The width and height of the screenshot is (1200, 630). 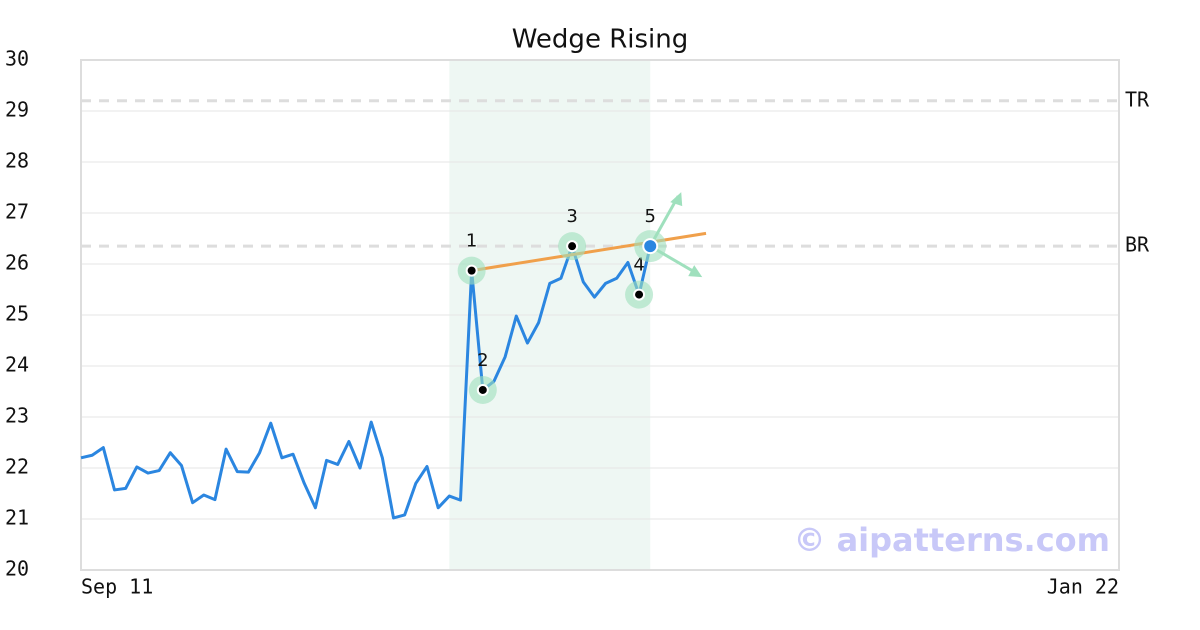 I want to click on point-label: 4, so click(x=638, y=265).